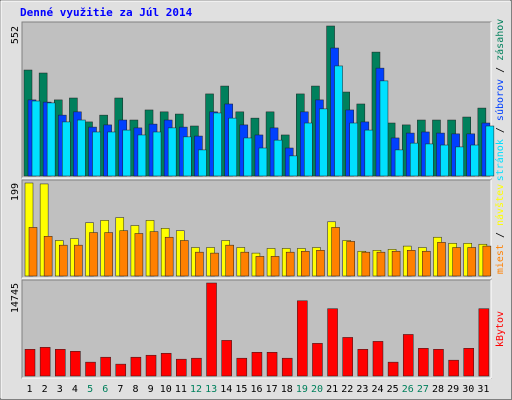 Image resolution: width=512 pixels, height=400 pixels. Describe the element at coordinates (135, 389) in the screenshot. I see `x-tick-label: 8` at that location.